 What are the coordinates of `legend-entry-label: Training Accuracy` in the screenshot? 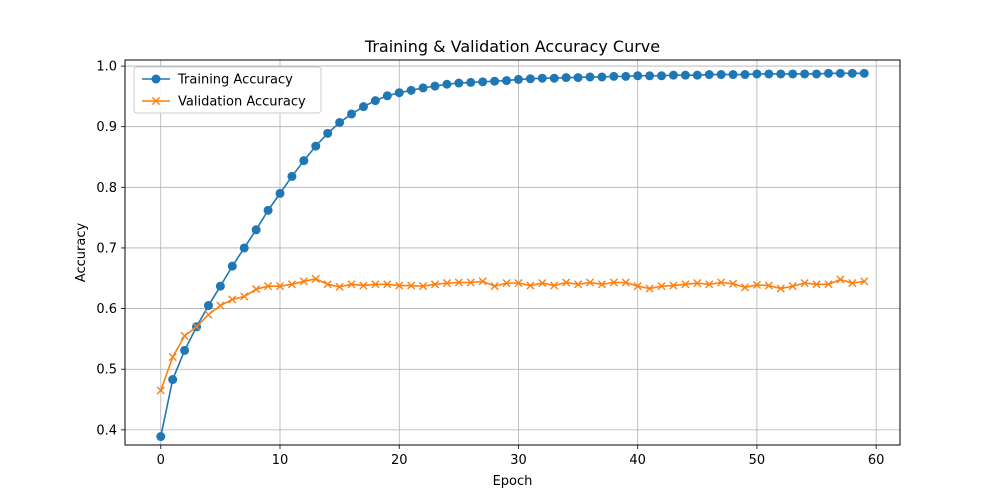 It's located at (235, 80).